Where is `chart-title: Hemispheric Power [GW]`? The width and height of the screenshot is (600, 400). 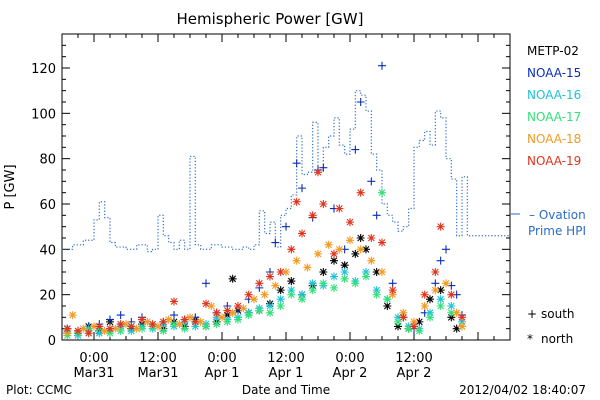
chart-title: Hemispheric Power [GW] is located at coordinates (270, 19).